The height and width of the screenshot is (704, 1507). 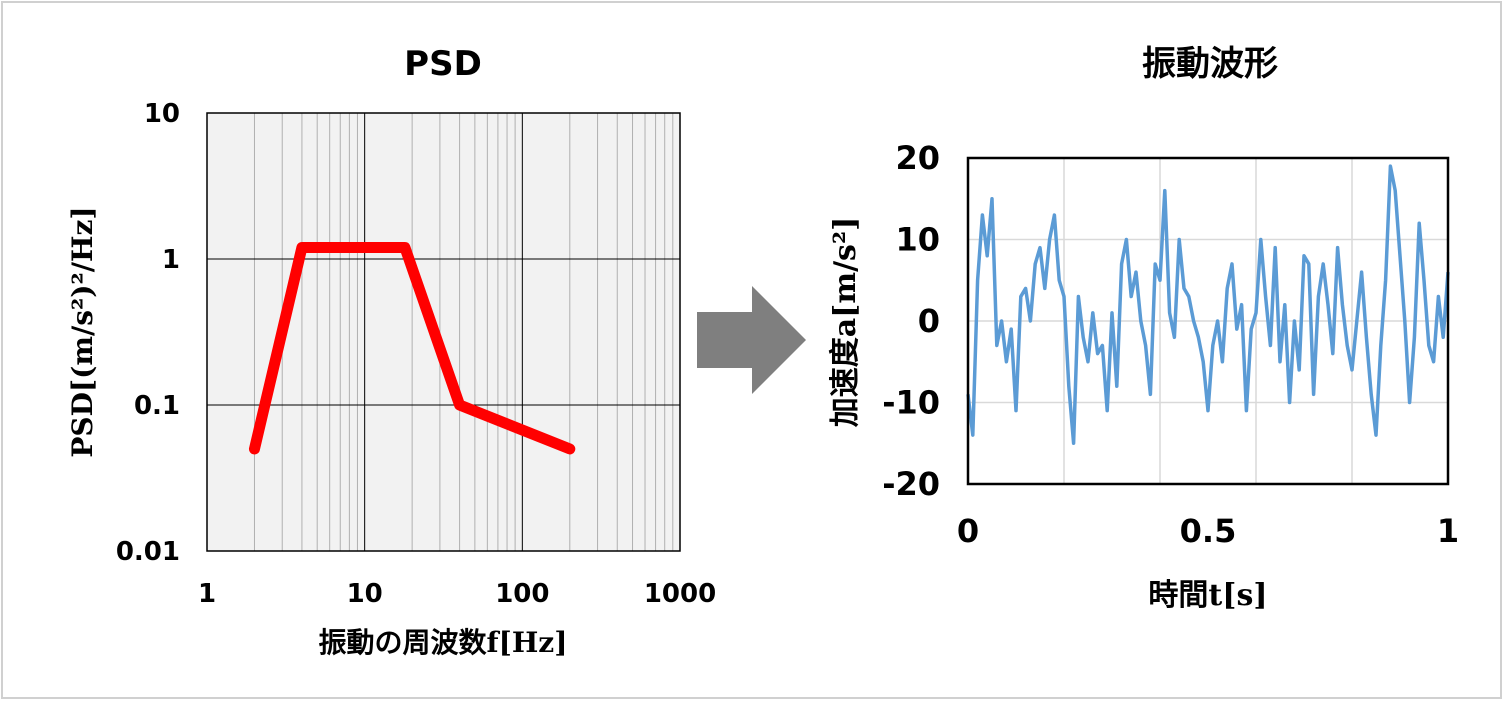 What do you see at coordinates (412, 348) in the screenshot?
I see `psd-series-line` at bounding box center [412, 348].